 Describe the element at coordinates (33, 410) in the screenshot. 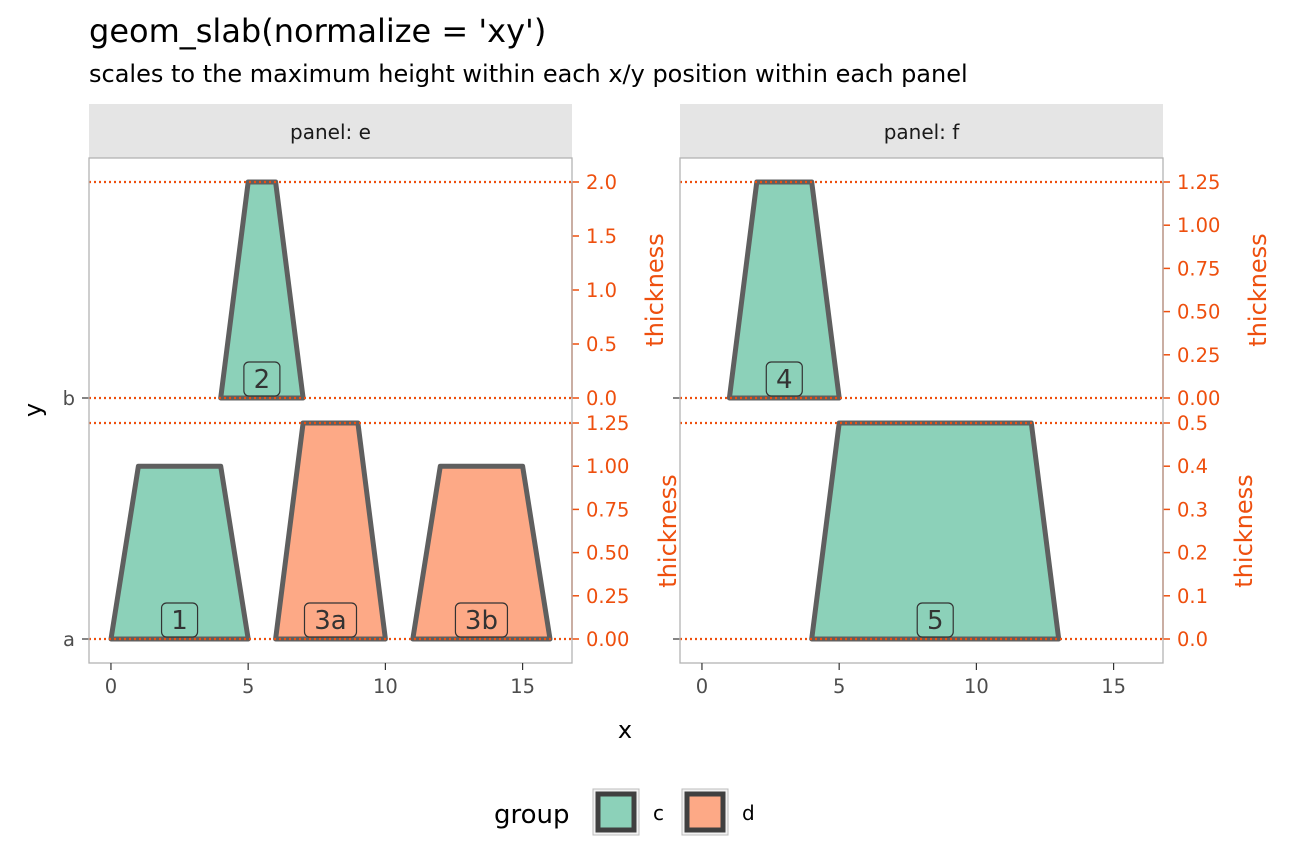

I see `y-axis-label: y` at that location.